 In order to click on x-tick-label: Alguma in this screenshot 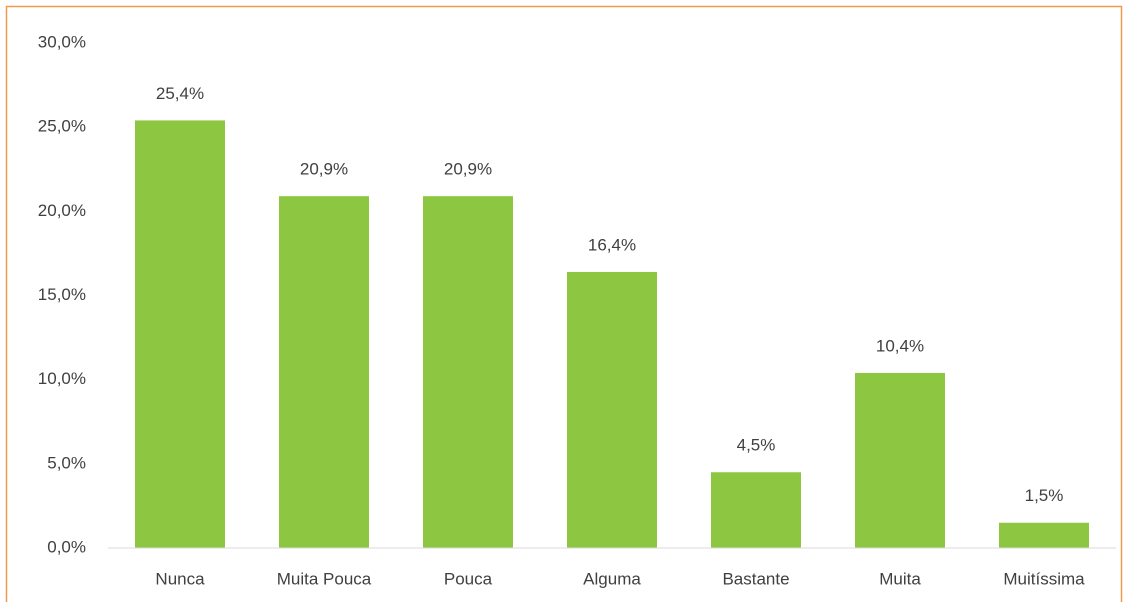, I will do `click(612, 578)`.